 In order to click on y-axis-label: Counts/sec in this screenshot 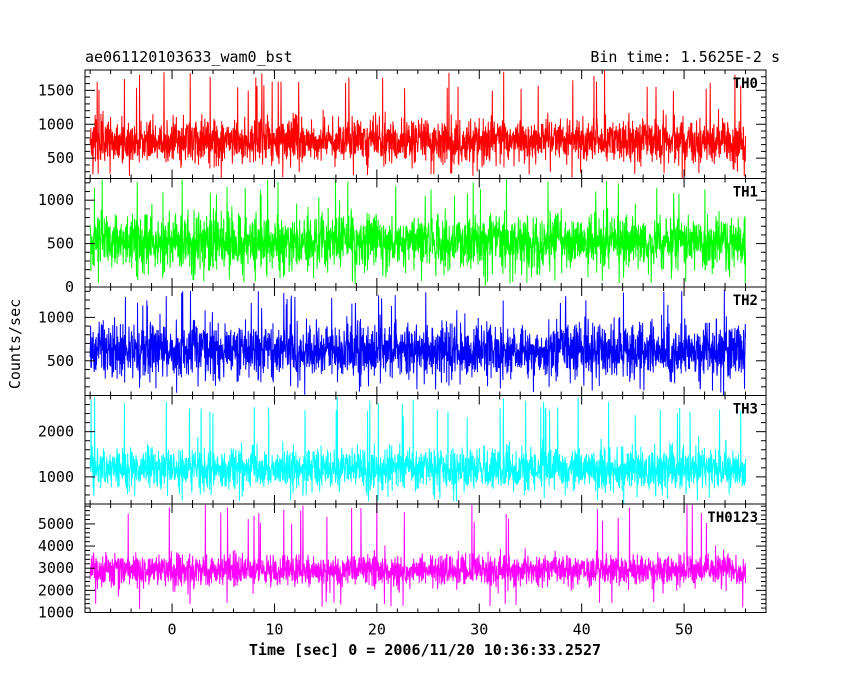, I will do `click(15, 344)`.